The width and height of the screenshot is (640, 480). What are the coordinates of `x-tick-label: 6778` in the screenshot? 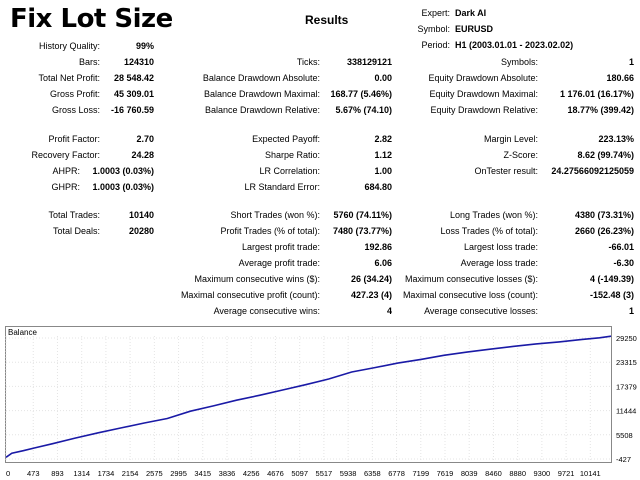 It's located at (396, 473).